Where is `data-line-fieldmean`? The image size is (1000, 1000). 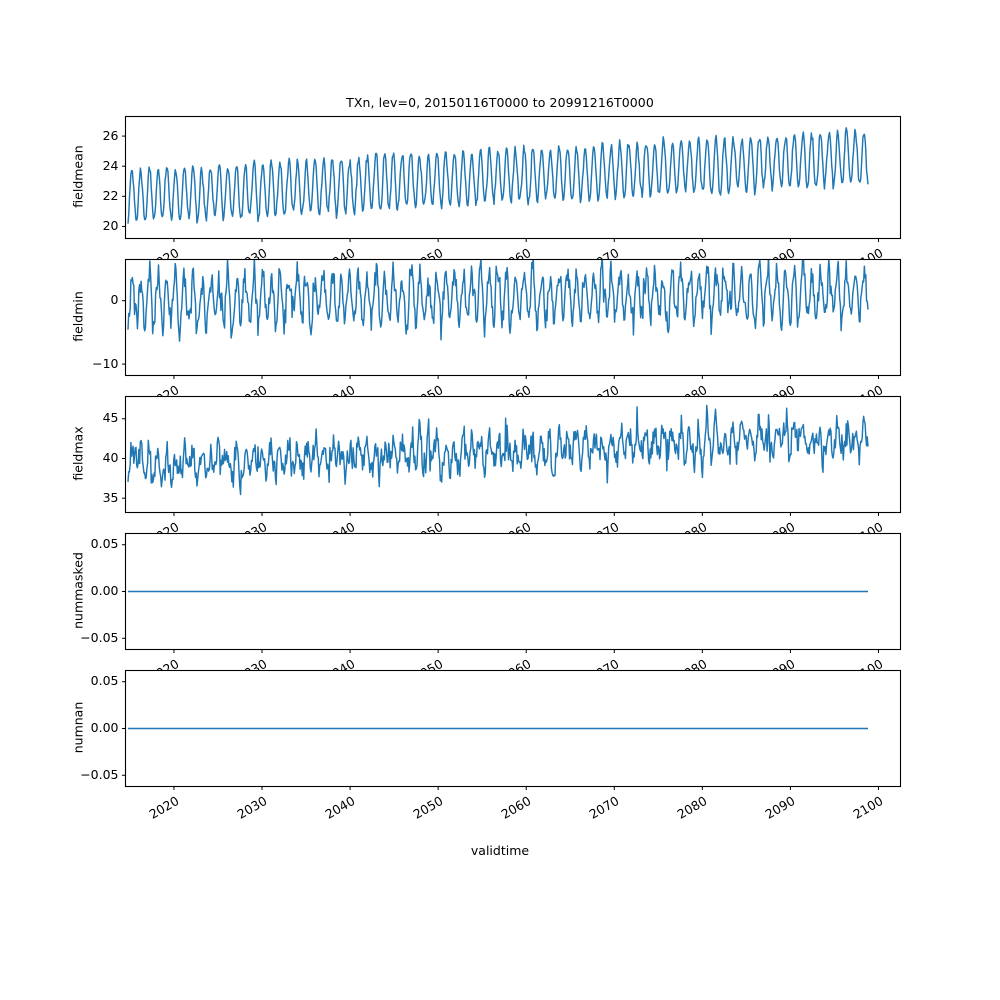
data-line-fieldmean is located at coordinates (498, 175).